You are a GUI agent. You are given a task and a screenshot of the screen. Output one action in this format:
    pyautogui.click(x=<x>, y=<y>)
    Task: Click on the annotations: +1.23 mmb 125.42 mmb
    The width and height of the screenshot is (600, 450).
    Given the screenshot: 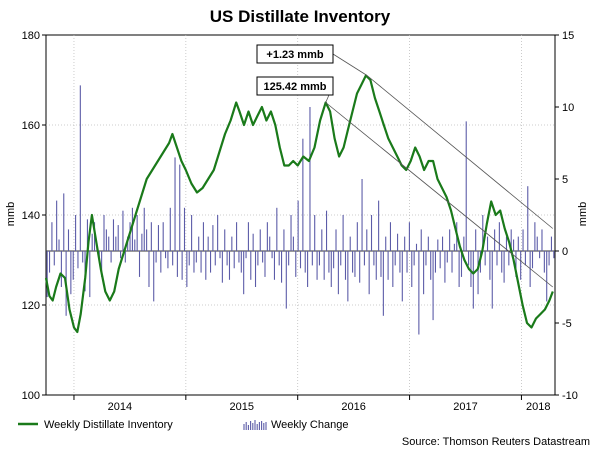 What is the action you would take?
    pyautogui.click(x=312, y=73)
    